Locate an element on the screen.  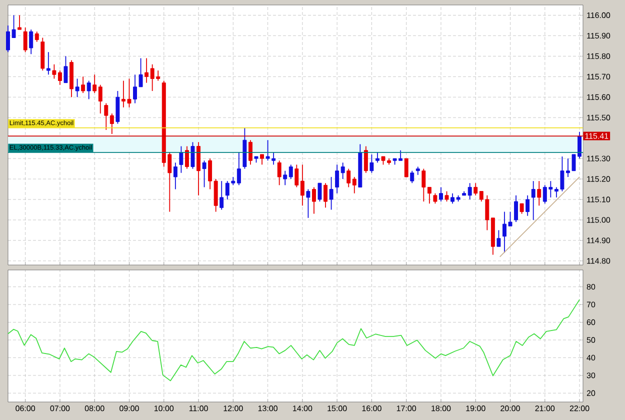
x-tick-label: 08:00 is located at coordinates (94, 409).